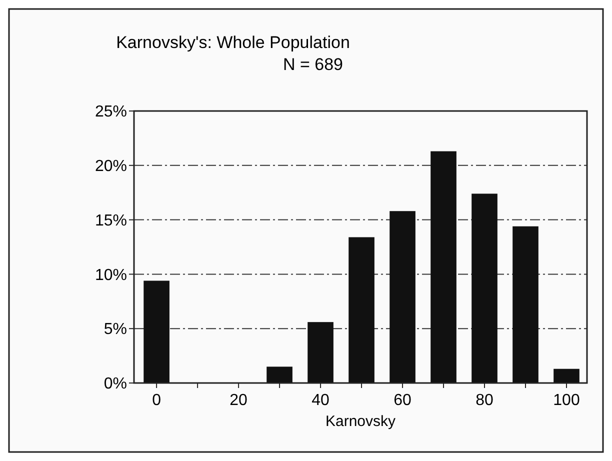 The width and height of the screenshot is (612, 461). I want to click on y-tick-label: 20%, so click(110, 166).